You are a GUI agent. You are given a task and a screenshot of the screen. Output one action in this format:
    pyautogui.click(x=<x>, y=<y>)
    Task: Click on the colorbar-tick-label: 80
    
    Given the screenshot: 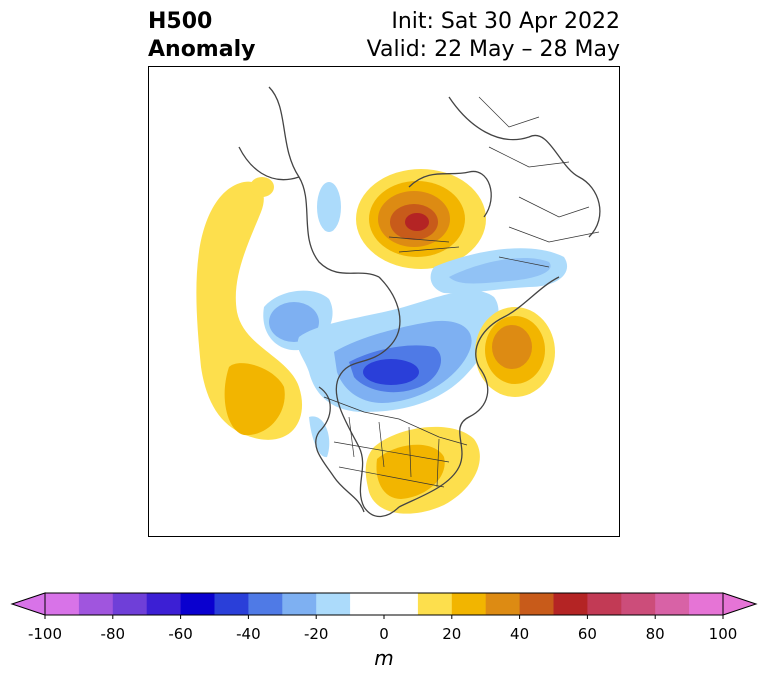 What is the action you would take?
    pyautogui.click(x=655, y=634)
    